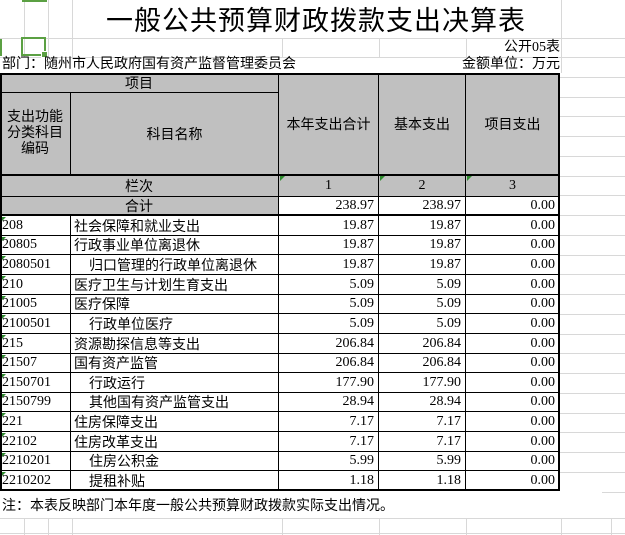 The image size is (625, 535). I want to click on basic-expense-cell: 177.90, so click(422, 383).